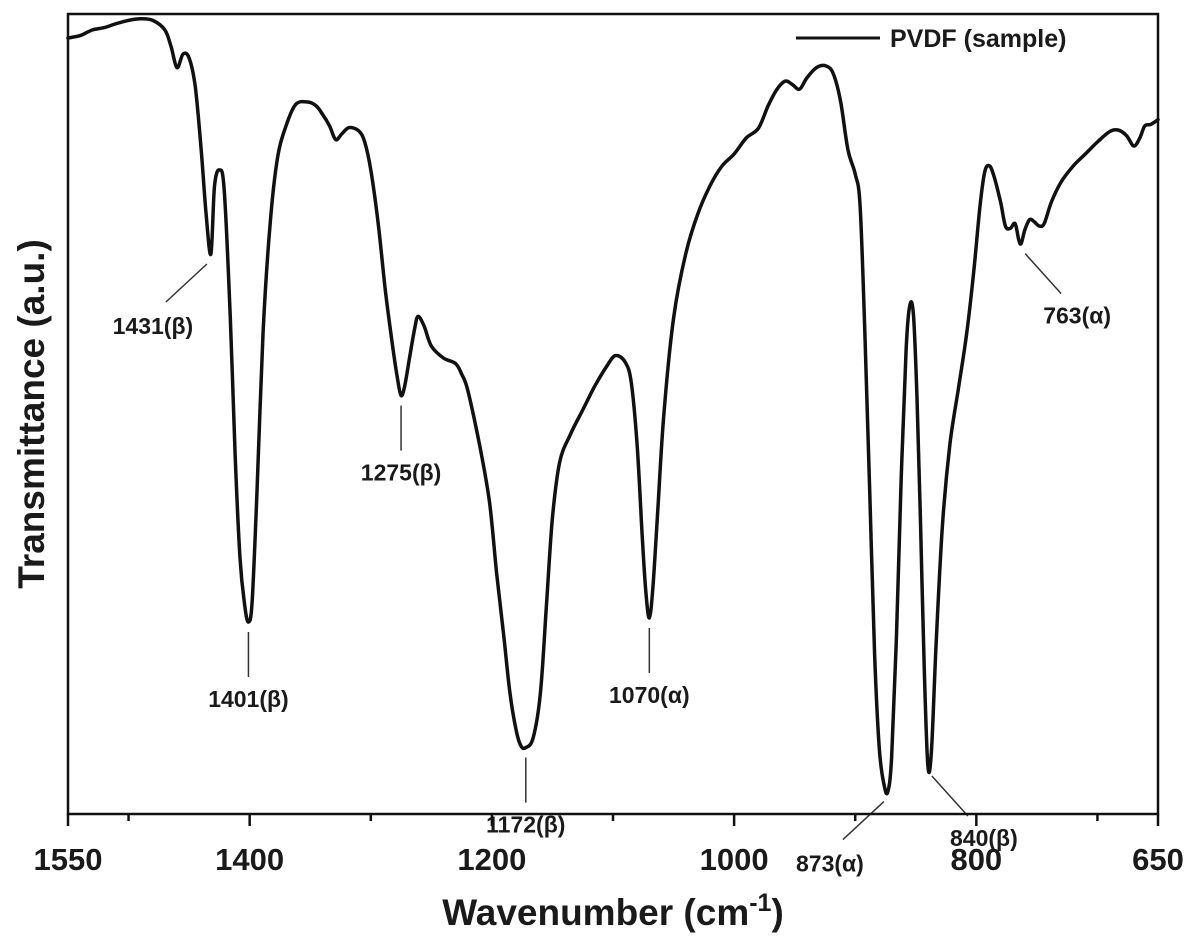  I want to click on x-axis-ticks: 1550 1400 1200 1000 800 650, so click(609, 845).